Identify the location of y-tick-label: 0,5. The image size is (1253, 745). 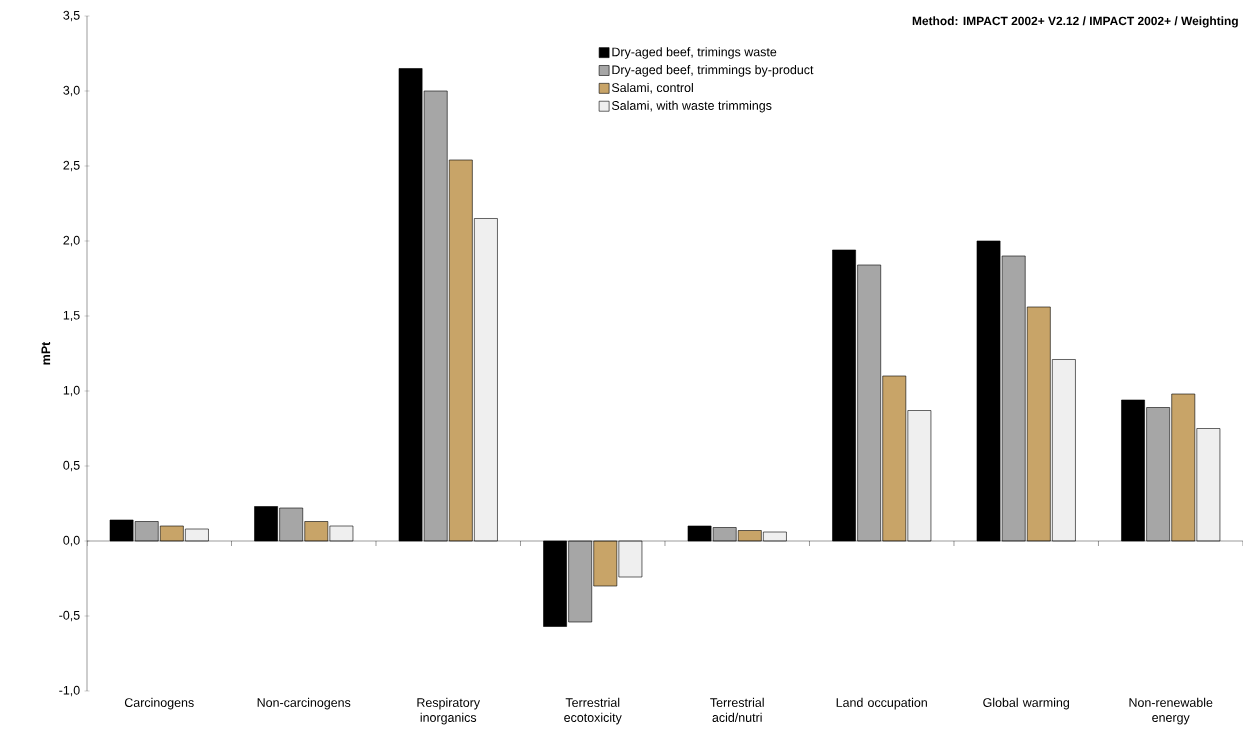
(71, 466).